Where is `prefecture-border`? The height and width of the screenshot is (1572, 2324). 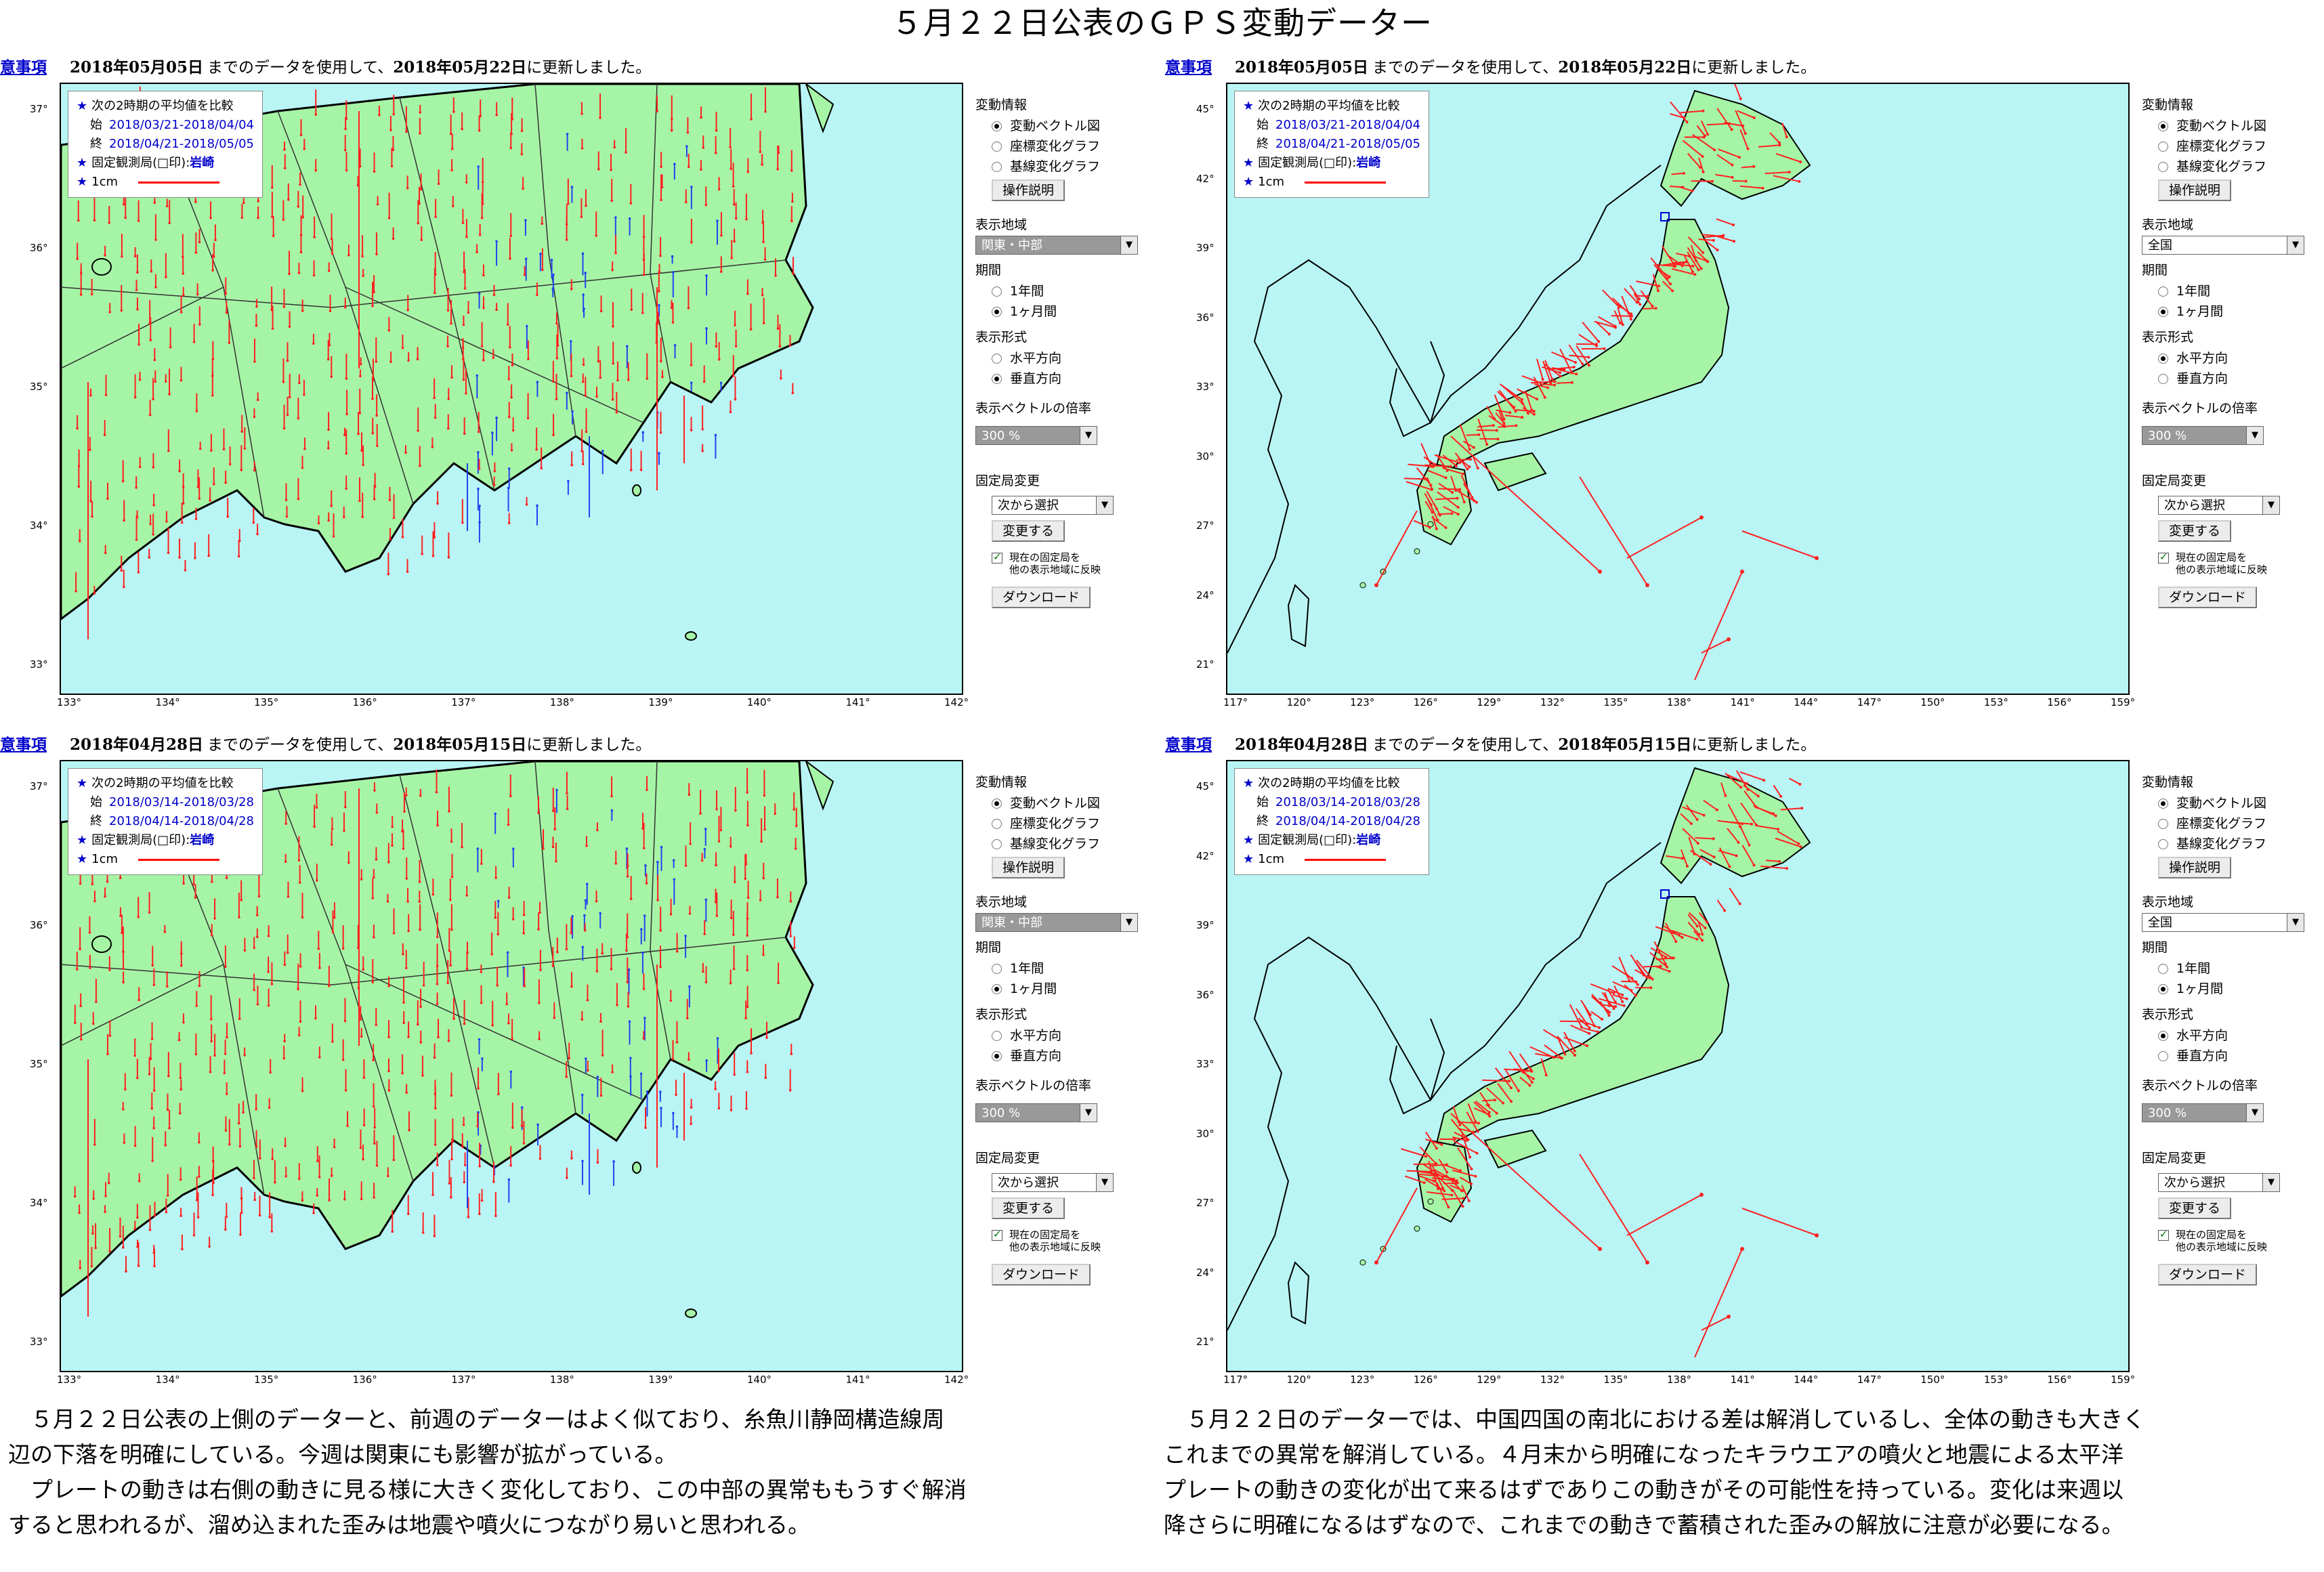 prefecture-border is located at coordinates (142, 1005).